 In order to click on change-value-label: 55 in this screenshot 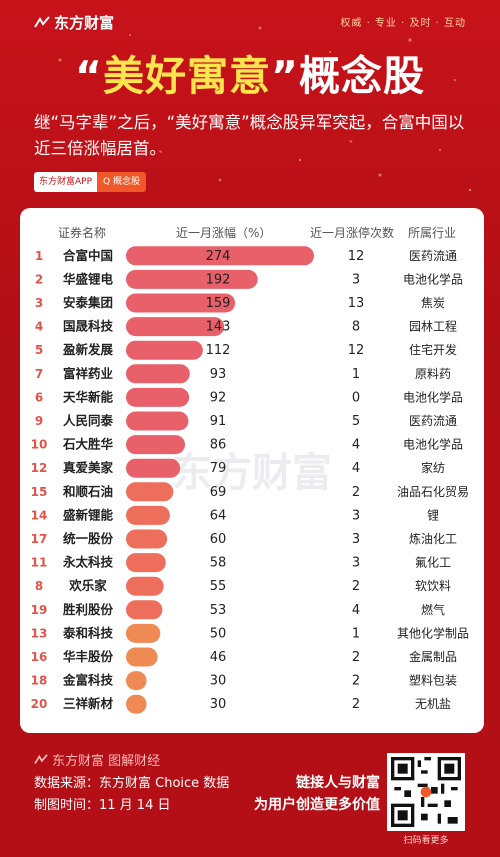, I will do `click(218, 586)`.